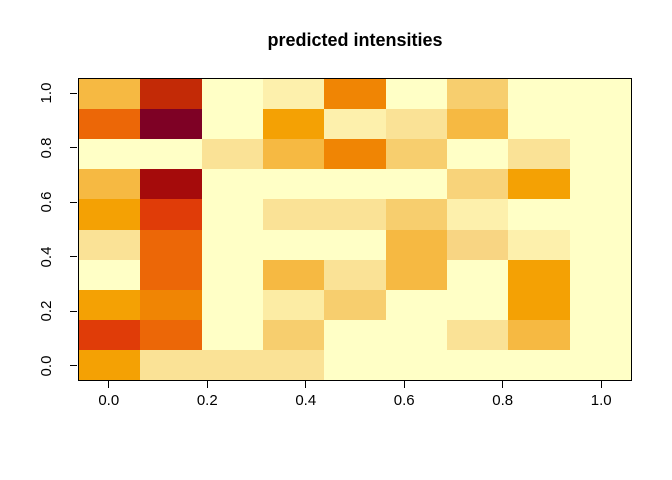 The width and height of the screenshot is (672, 480). What do you see at coordinates (355, 40) in the screenshot?
I see `chart-title: predicted intensities` at bounding box center [355, 40].